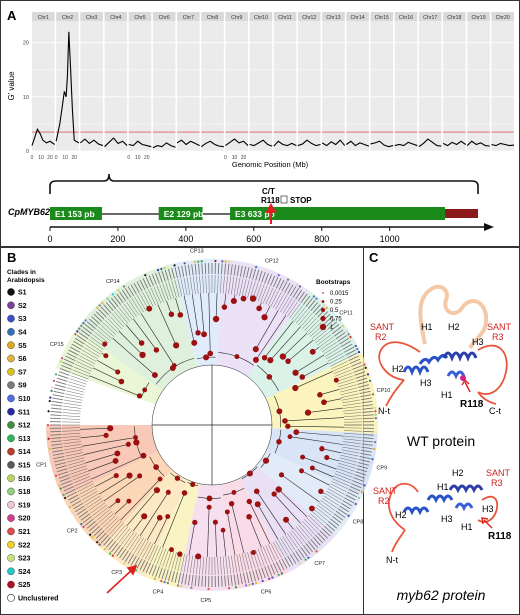 Image resolution: width=520 pixels, height=615 pixels. Describe the element at coordinates (22, 319) in the screenshot. I see `clade-legend-label: S3` at that location.